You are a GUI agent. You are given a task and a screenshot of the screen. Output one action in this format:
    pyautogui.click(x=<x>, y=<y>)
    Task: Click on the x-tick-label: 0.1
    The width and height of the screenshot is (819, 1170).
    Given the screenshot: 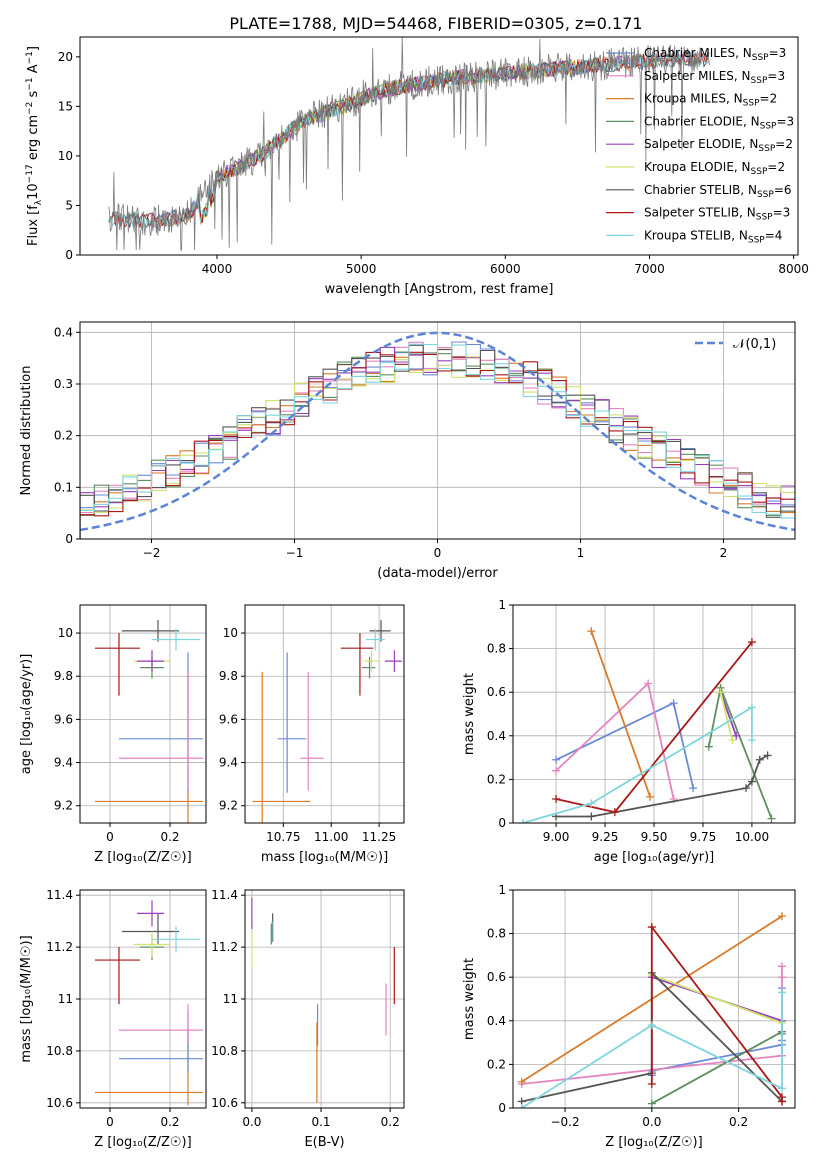 What is the action you would take?
    pyautogui.click(x=320, y=1122)
    